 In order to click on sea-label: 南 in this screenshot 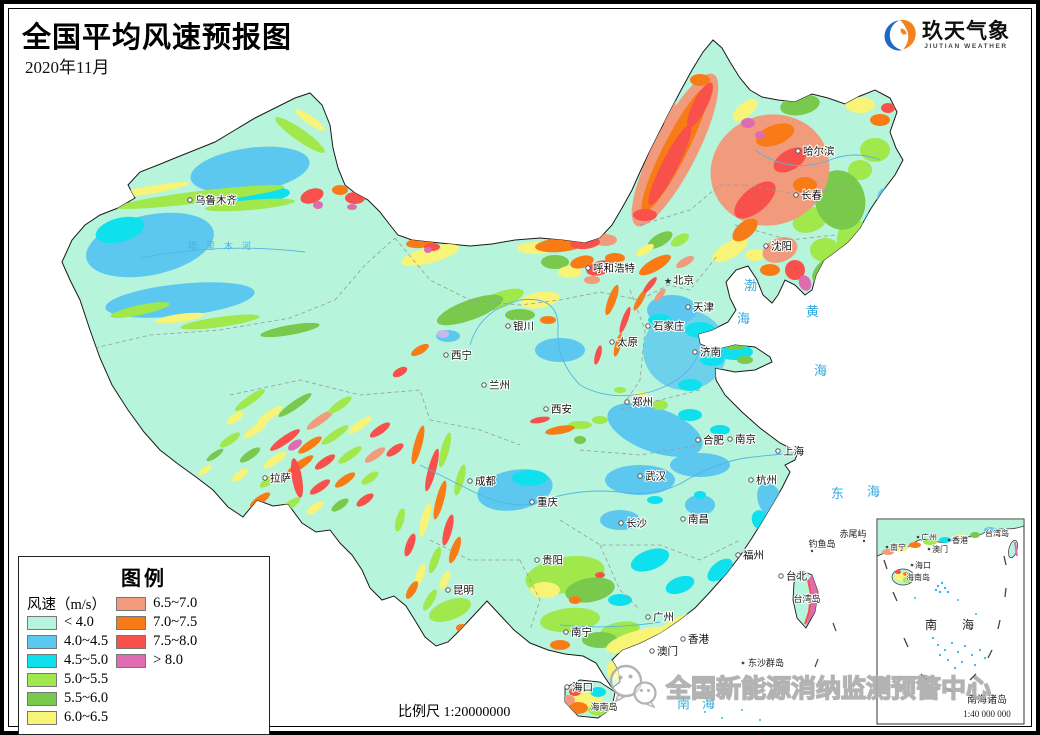, I will do `click(683, 703)`.